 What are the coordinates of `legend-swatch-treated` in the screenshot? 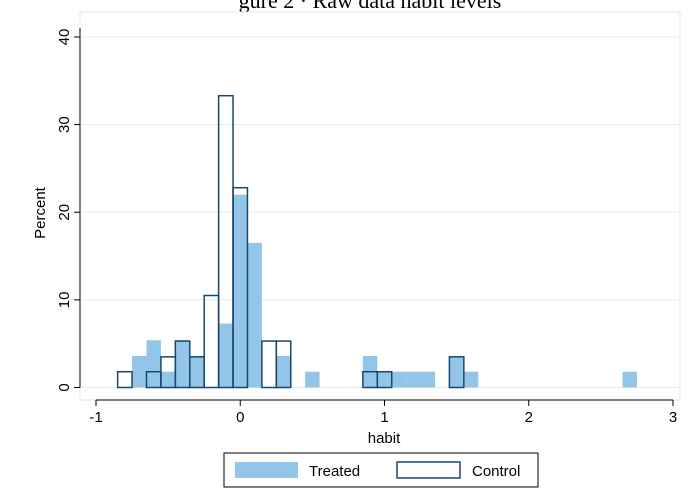 It's located at (266, 470).